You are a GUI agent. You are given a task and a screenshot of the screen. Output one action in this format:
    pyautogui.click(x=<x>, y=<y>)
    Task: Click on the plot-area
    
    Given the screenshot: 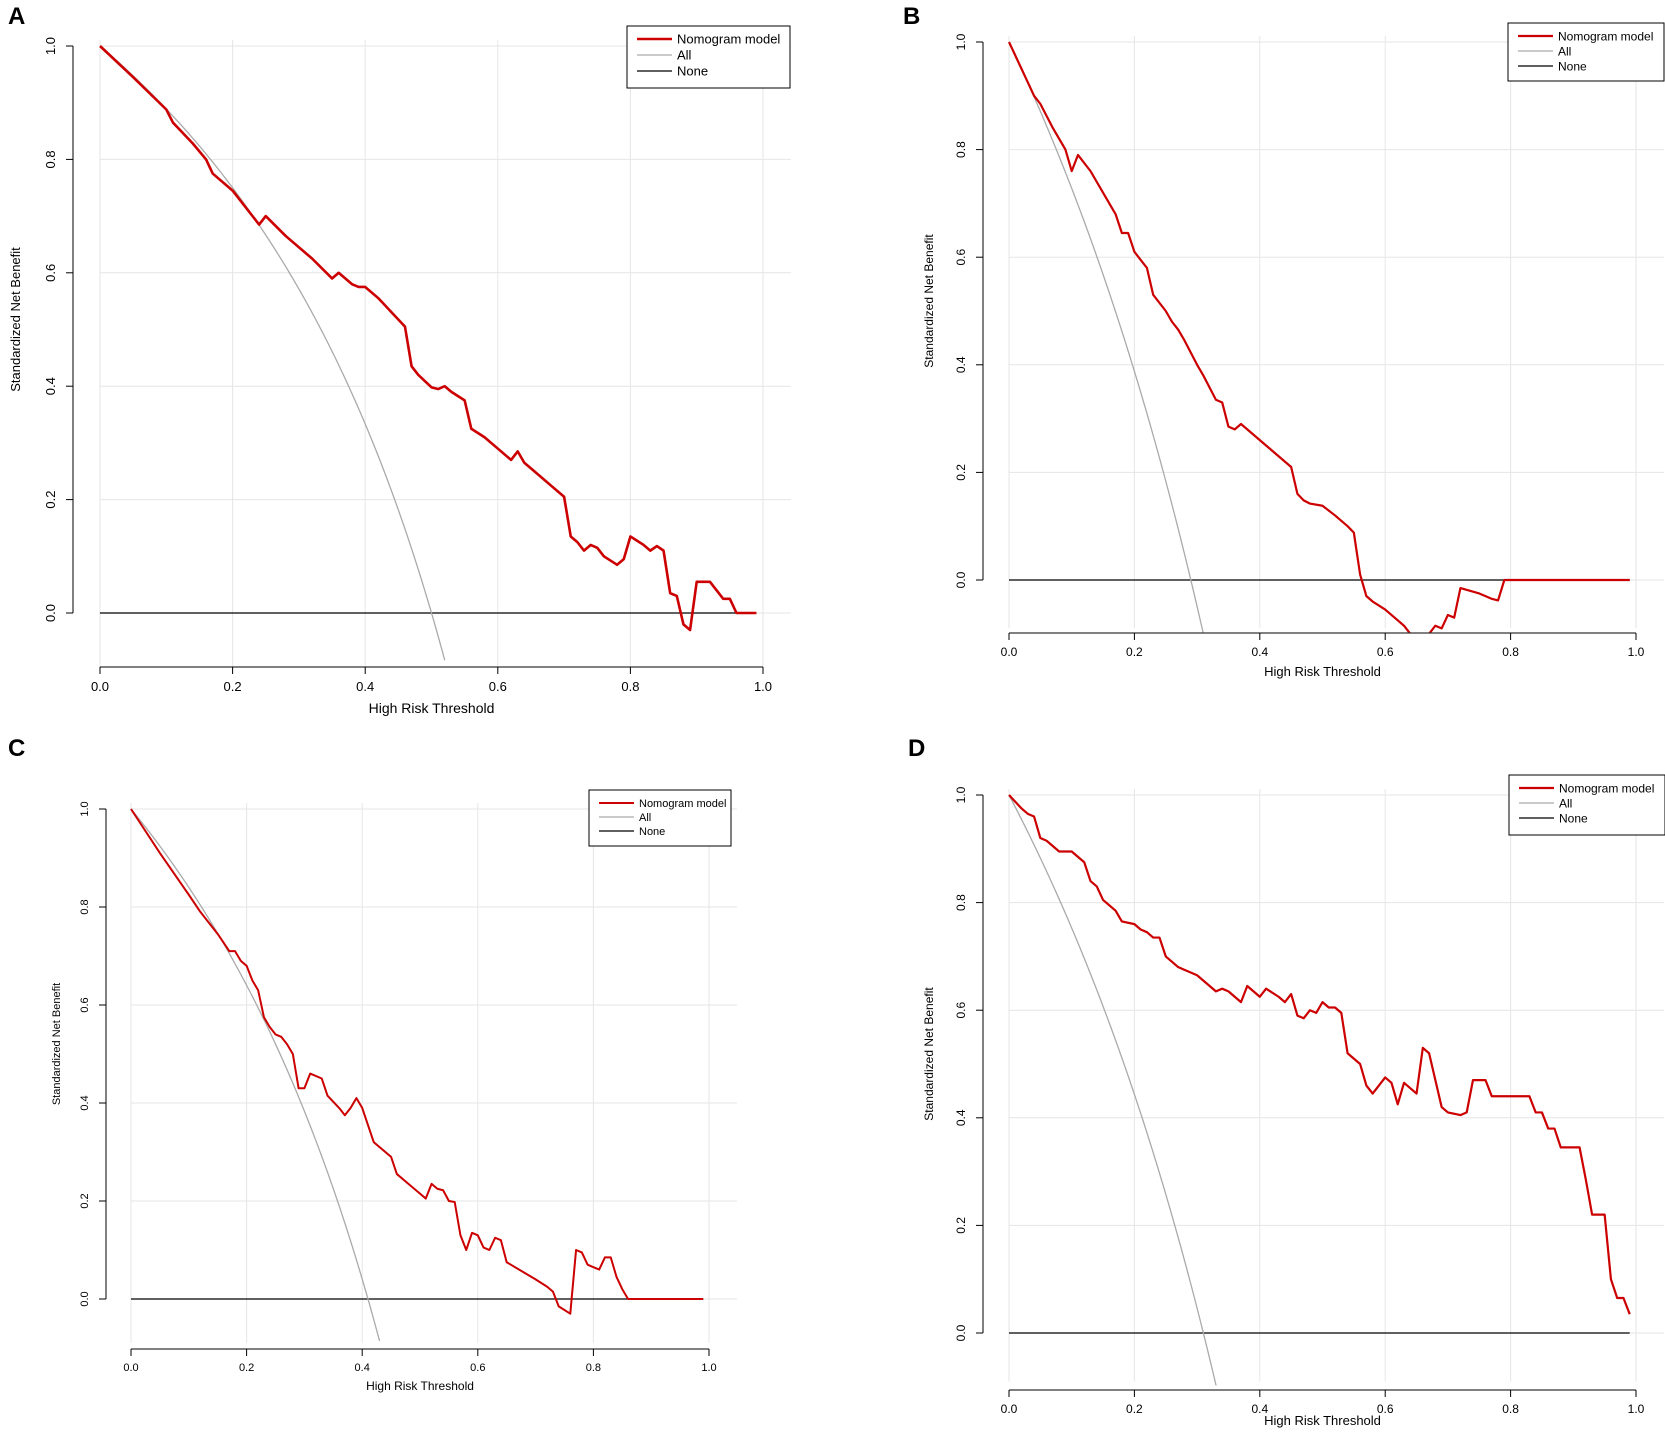 What is the action you would take?
    pyautogui.click(x=417, y=1075)
    